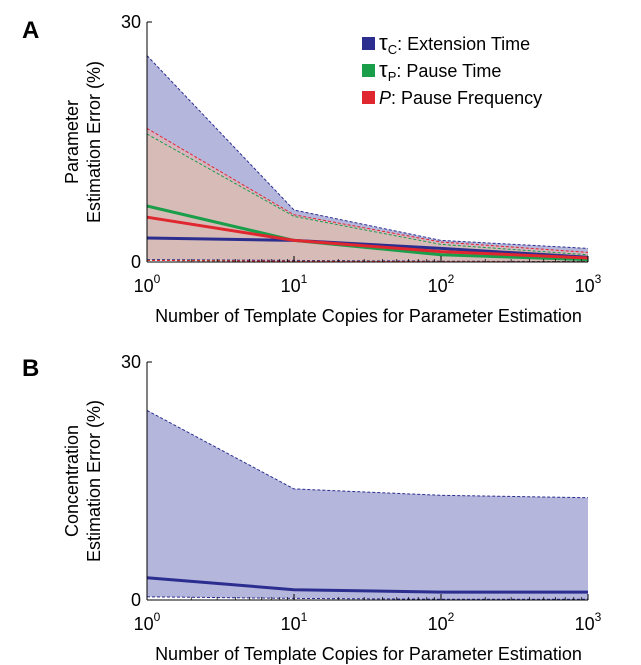 Image resolution: width=641 pixels, height=665 pixels. I want to click on legend-entry-series-0: τC: Extension Time, so click(454, 43).